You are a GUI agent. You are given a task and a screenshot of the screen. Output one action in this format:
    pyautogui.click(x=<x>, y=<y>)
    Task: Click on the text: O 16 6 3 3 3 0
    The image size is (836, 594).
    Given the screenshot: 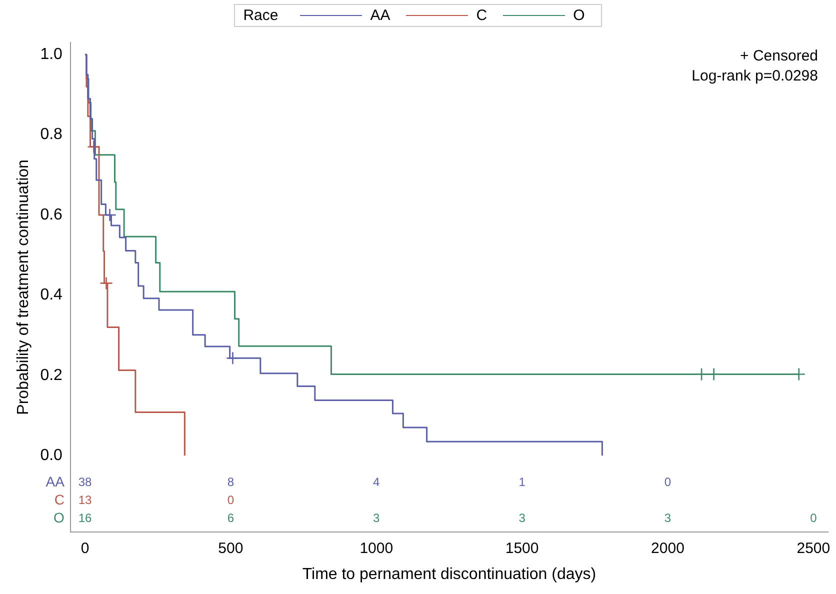 What is the action you would take?
    pyautogui.click(x=435, y=517)
    